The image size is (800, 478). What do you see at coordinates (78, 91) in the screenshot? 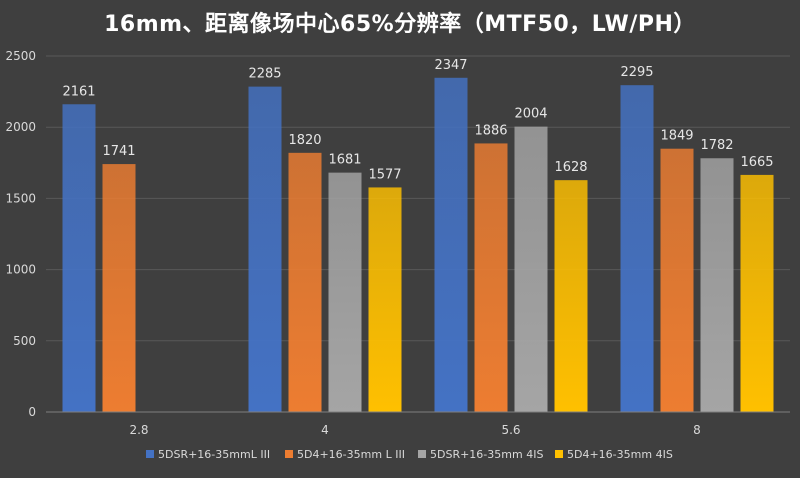
I see `data-label: 2161` at bounding box center [78, 91].